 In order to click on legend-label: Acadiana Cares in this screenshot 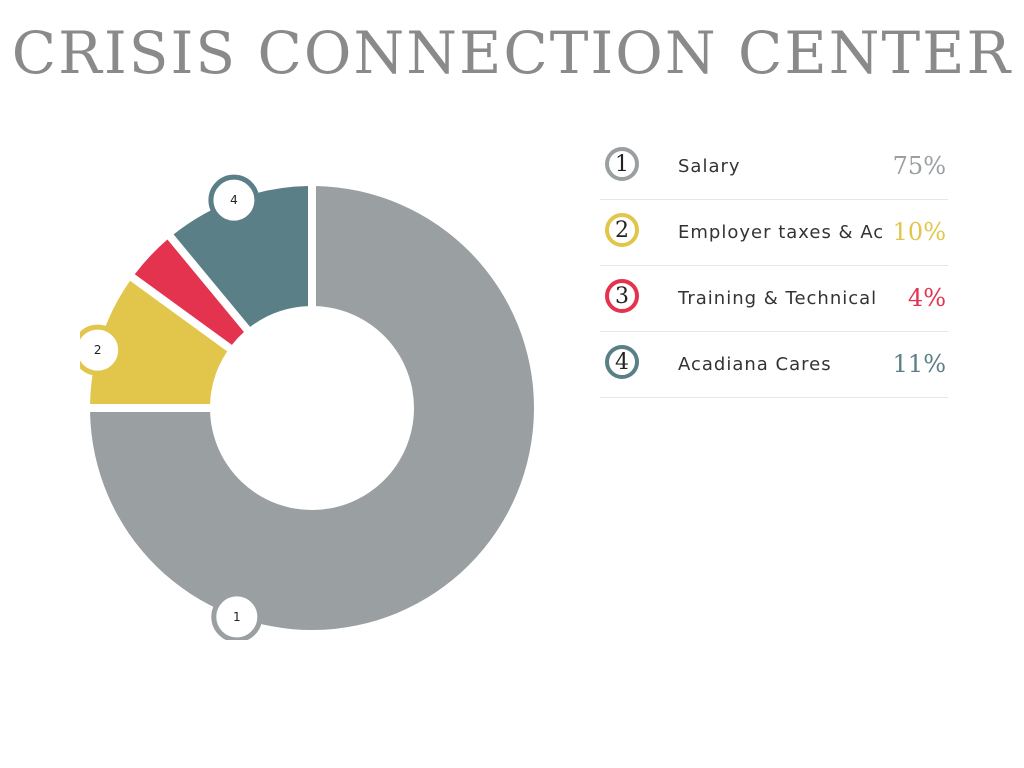, I will do `click(755, 364)`.